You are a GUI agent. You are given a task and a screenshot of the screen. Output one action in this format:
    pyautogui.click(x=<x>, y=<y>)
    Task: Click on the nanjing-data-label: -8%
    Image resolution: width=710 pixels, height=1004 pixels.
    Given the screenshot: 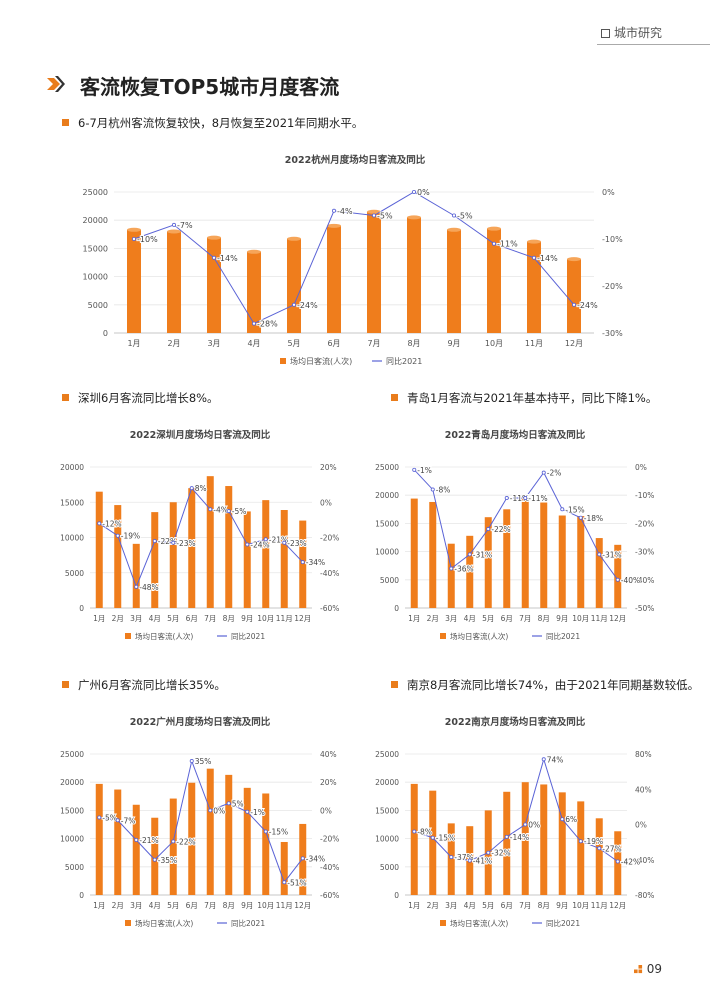 What is the action you would take?
    pyautogui.click(x=424, y=832)
    